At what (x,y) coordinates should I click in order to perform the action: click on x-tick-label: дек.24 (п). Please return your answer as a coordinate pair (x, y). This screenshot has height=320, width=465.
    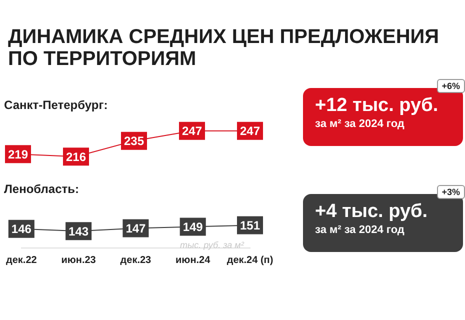
    Looking at the image, I should click on (250, 260).